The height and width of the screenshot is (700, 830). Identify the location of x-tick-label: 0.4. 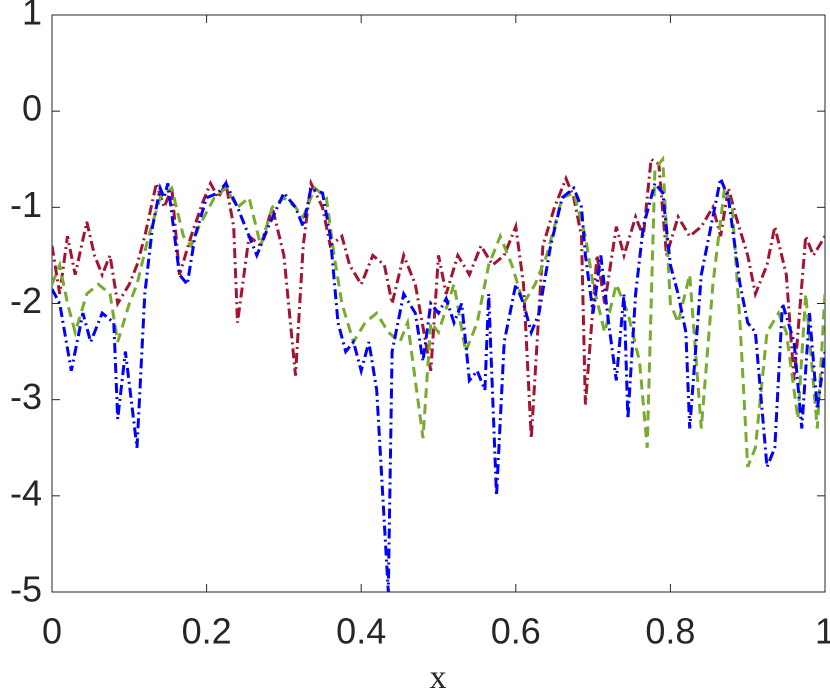
(361, 631).